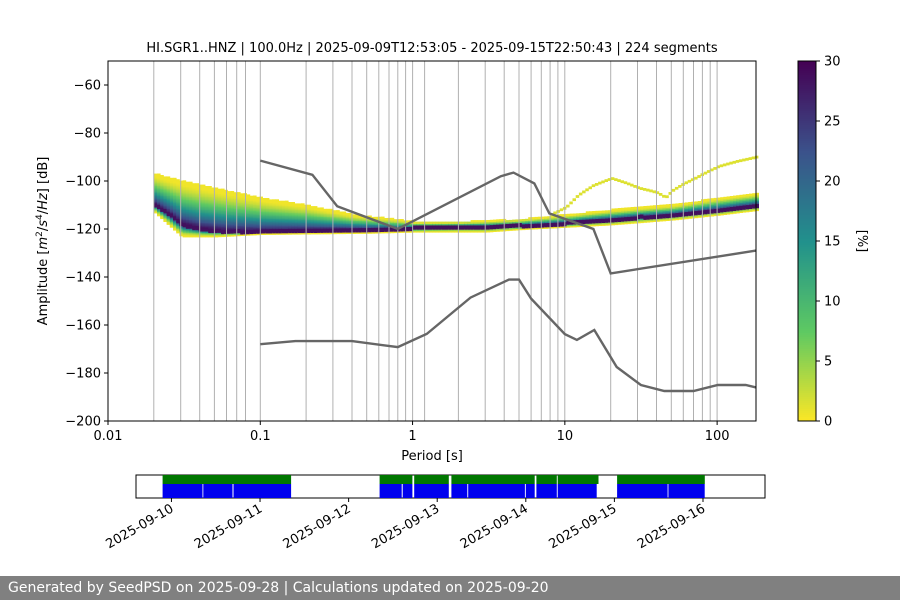  What do you see at coordinates (832, 62) in the screenshot?
I see `colorbar-tick-label: 30` at bounding box center [832, 62].